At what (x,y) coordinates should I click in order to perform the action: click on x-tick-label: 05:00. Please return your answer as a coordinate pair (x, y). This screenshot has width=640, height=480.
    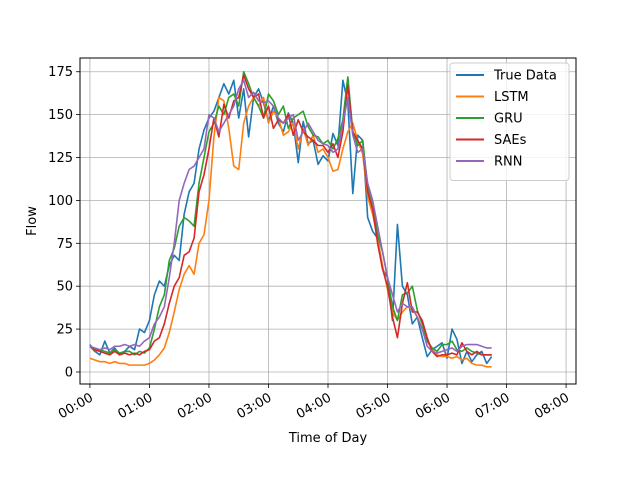
    Looking at the image, I should click on (374, 406).